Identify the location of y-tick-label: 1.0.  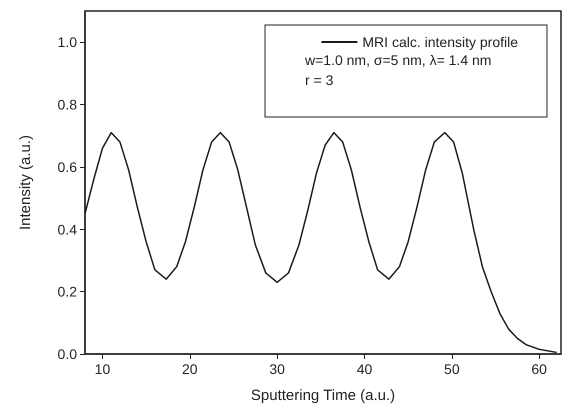
(68, 42).